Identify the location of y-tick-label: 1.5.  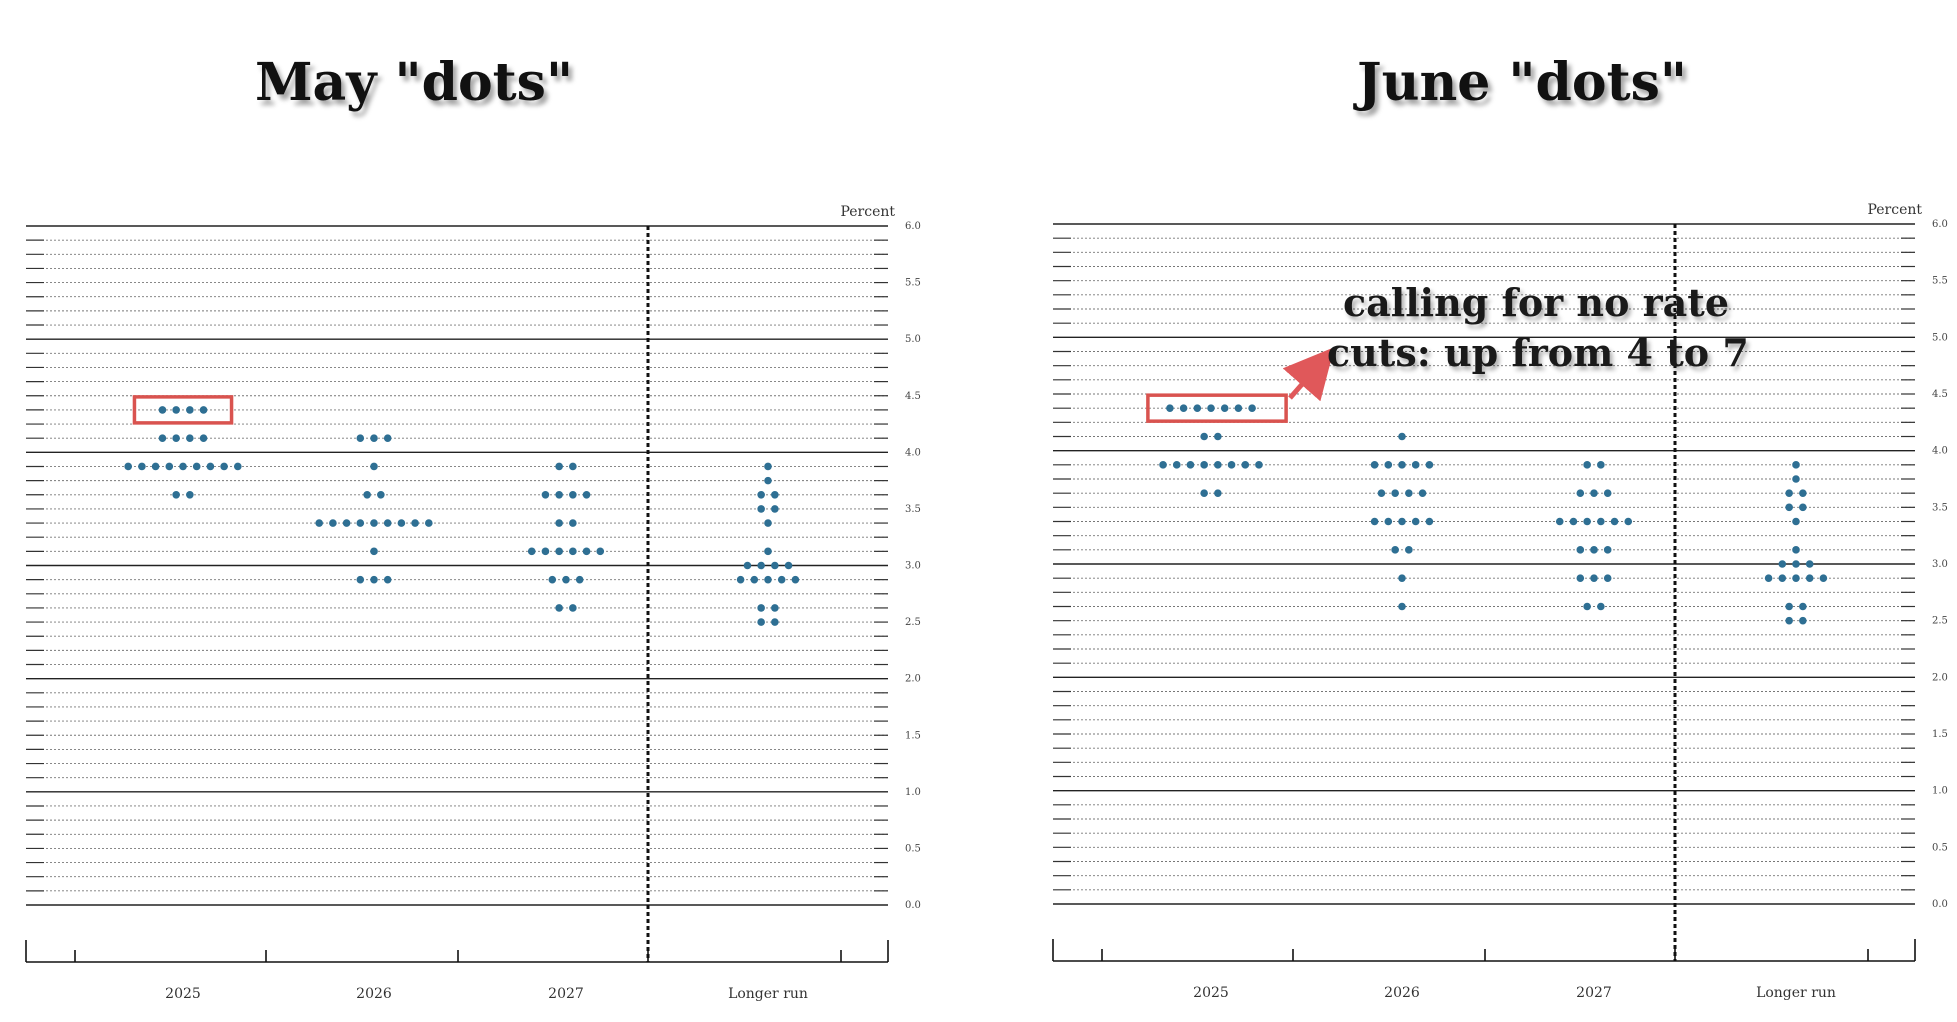
(913, 735).